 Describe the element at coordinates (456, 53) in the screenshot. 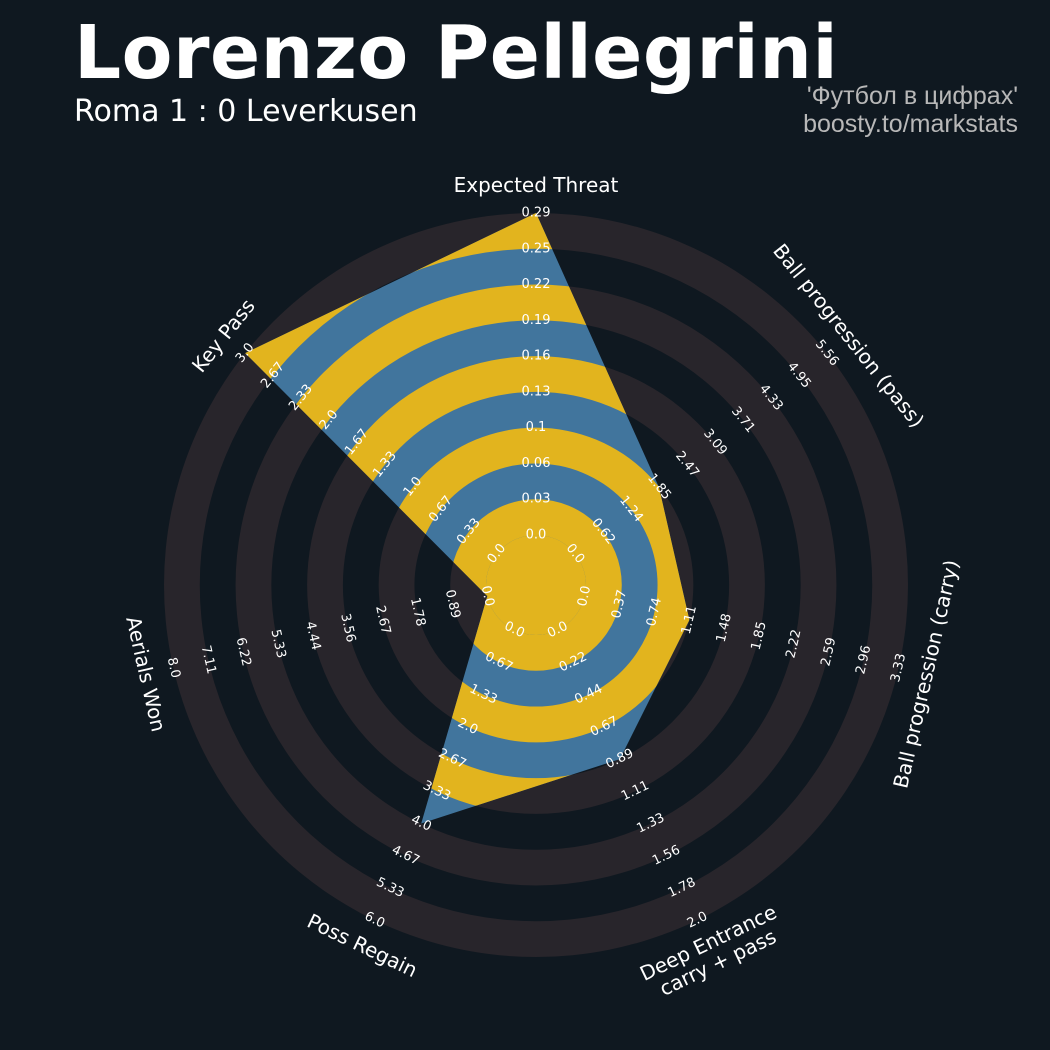

I see `player-name-title: Lorenzo Pellegrini` at that location.